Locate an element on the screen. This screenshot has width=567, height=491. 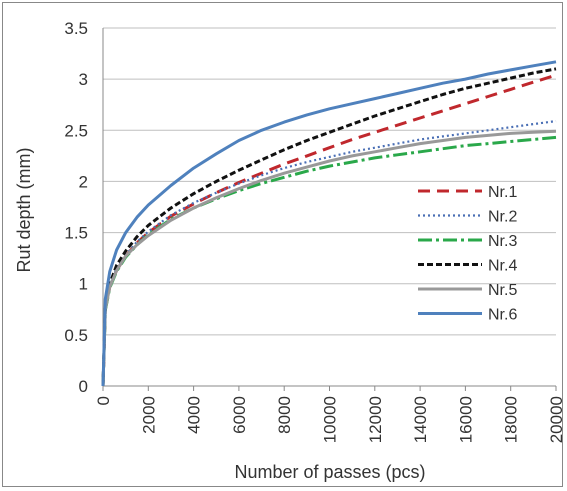
y-tick-label: 0.5 is located at coordinates (76, 335).